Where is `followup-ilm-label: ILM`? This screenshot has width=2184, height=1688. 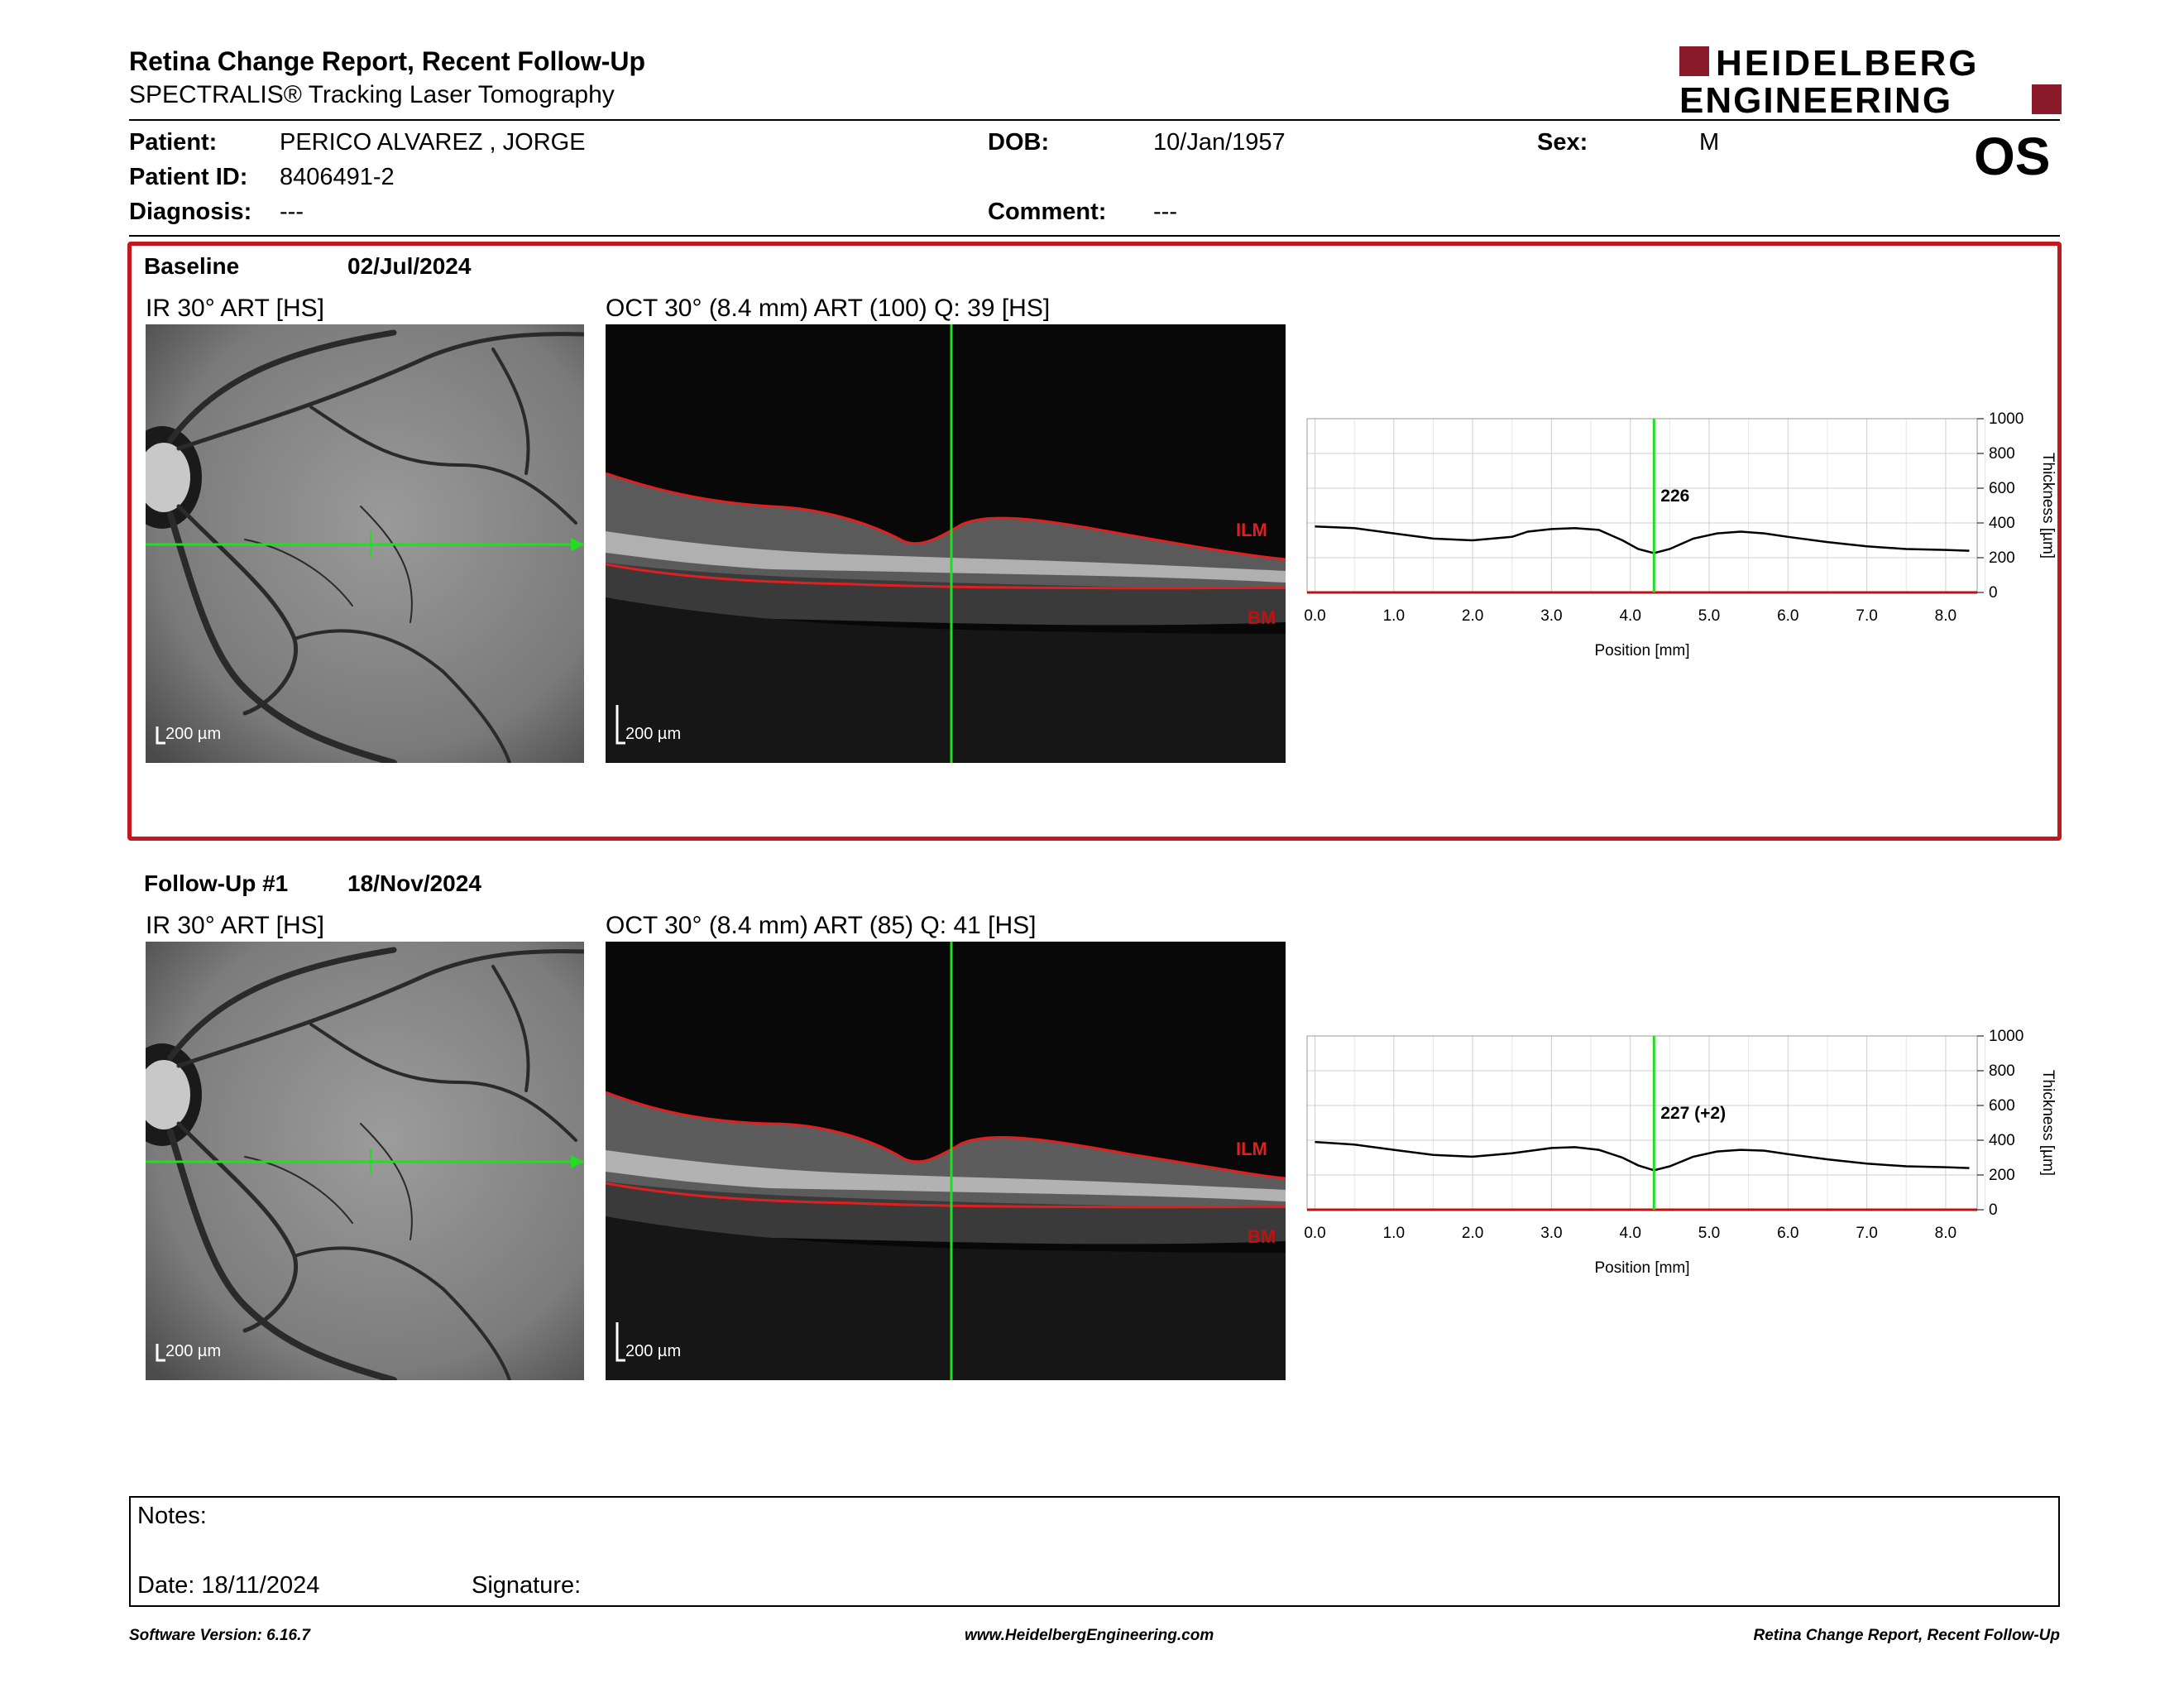
followup-ilm-label: ILM is located at coordinates (1251, 1149).